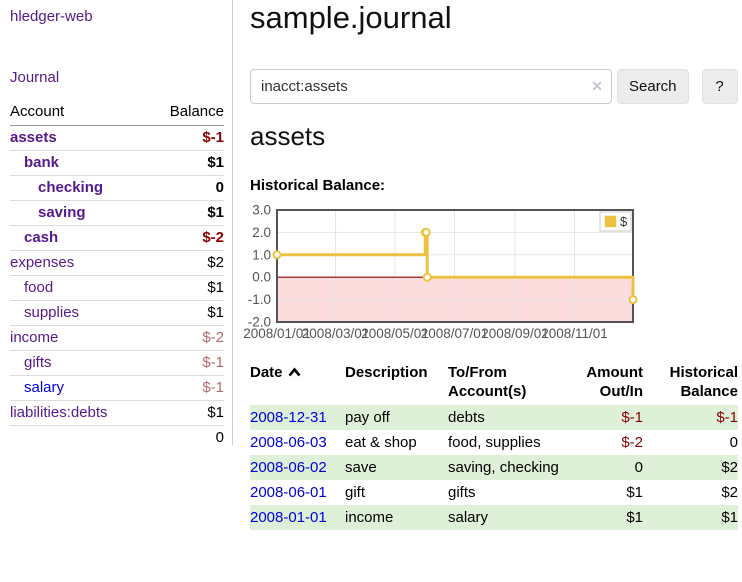  Describe the element at coordinates (261, 232) in the screenshot. I see `y-axis-tick-label: 2.0` at that location.